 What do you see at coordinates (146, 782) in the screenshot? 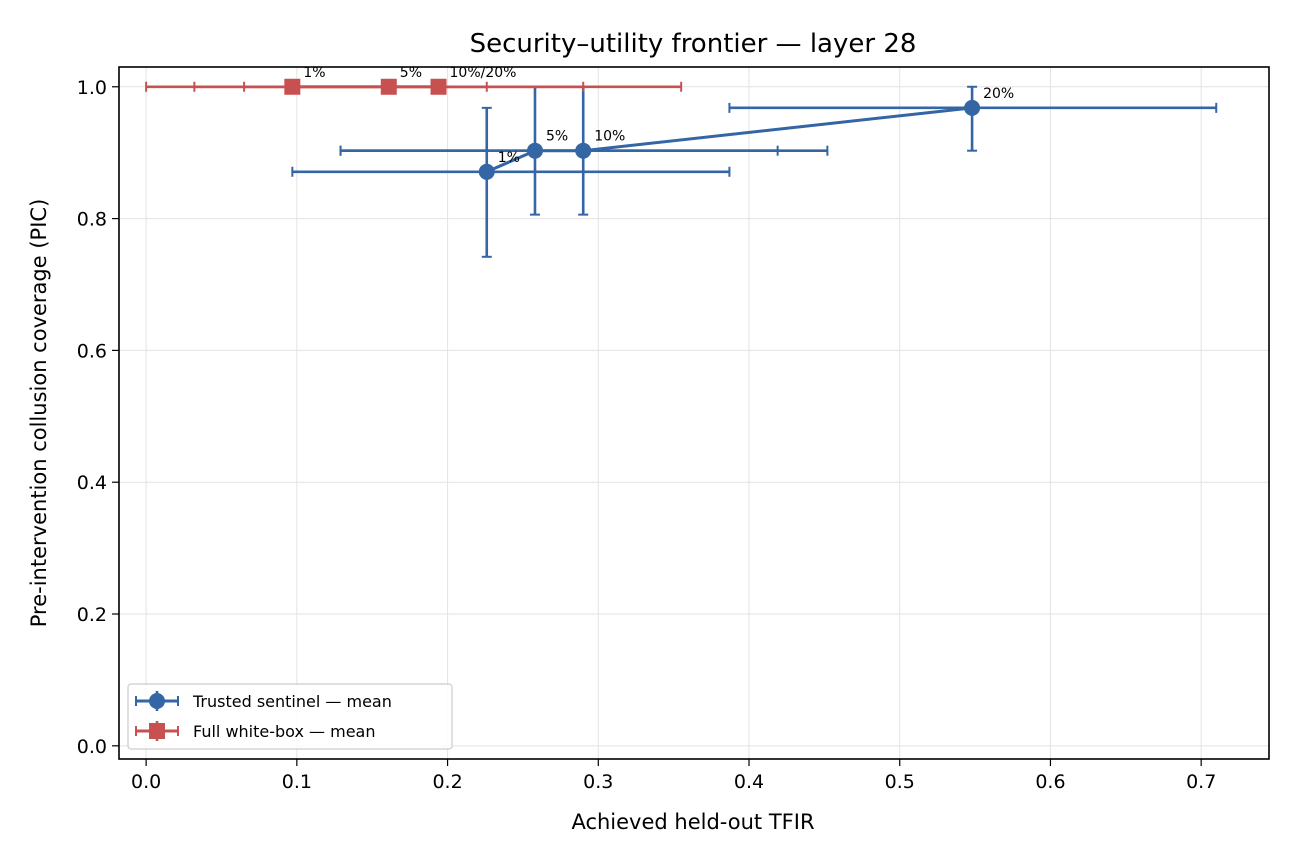
I see `x-tick-label: 0.0` at bounding box center [146, 782].